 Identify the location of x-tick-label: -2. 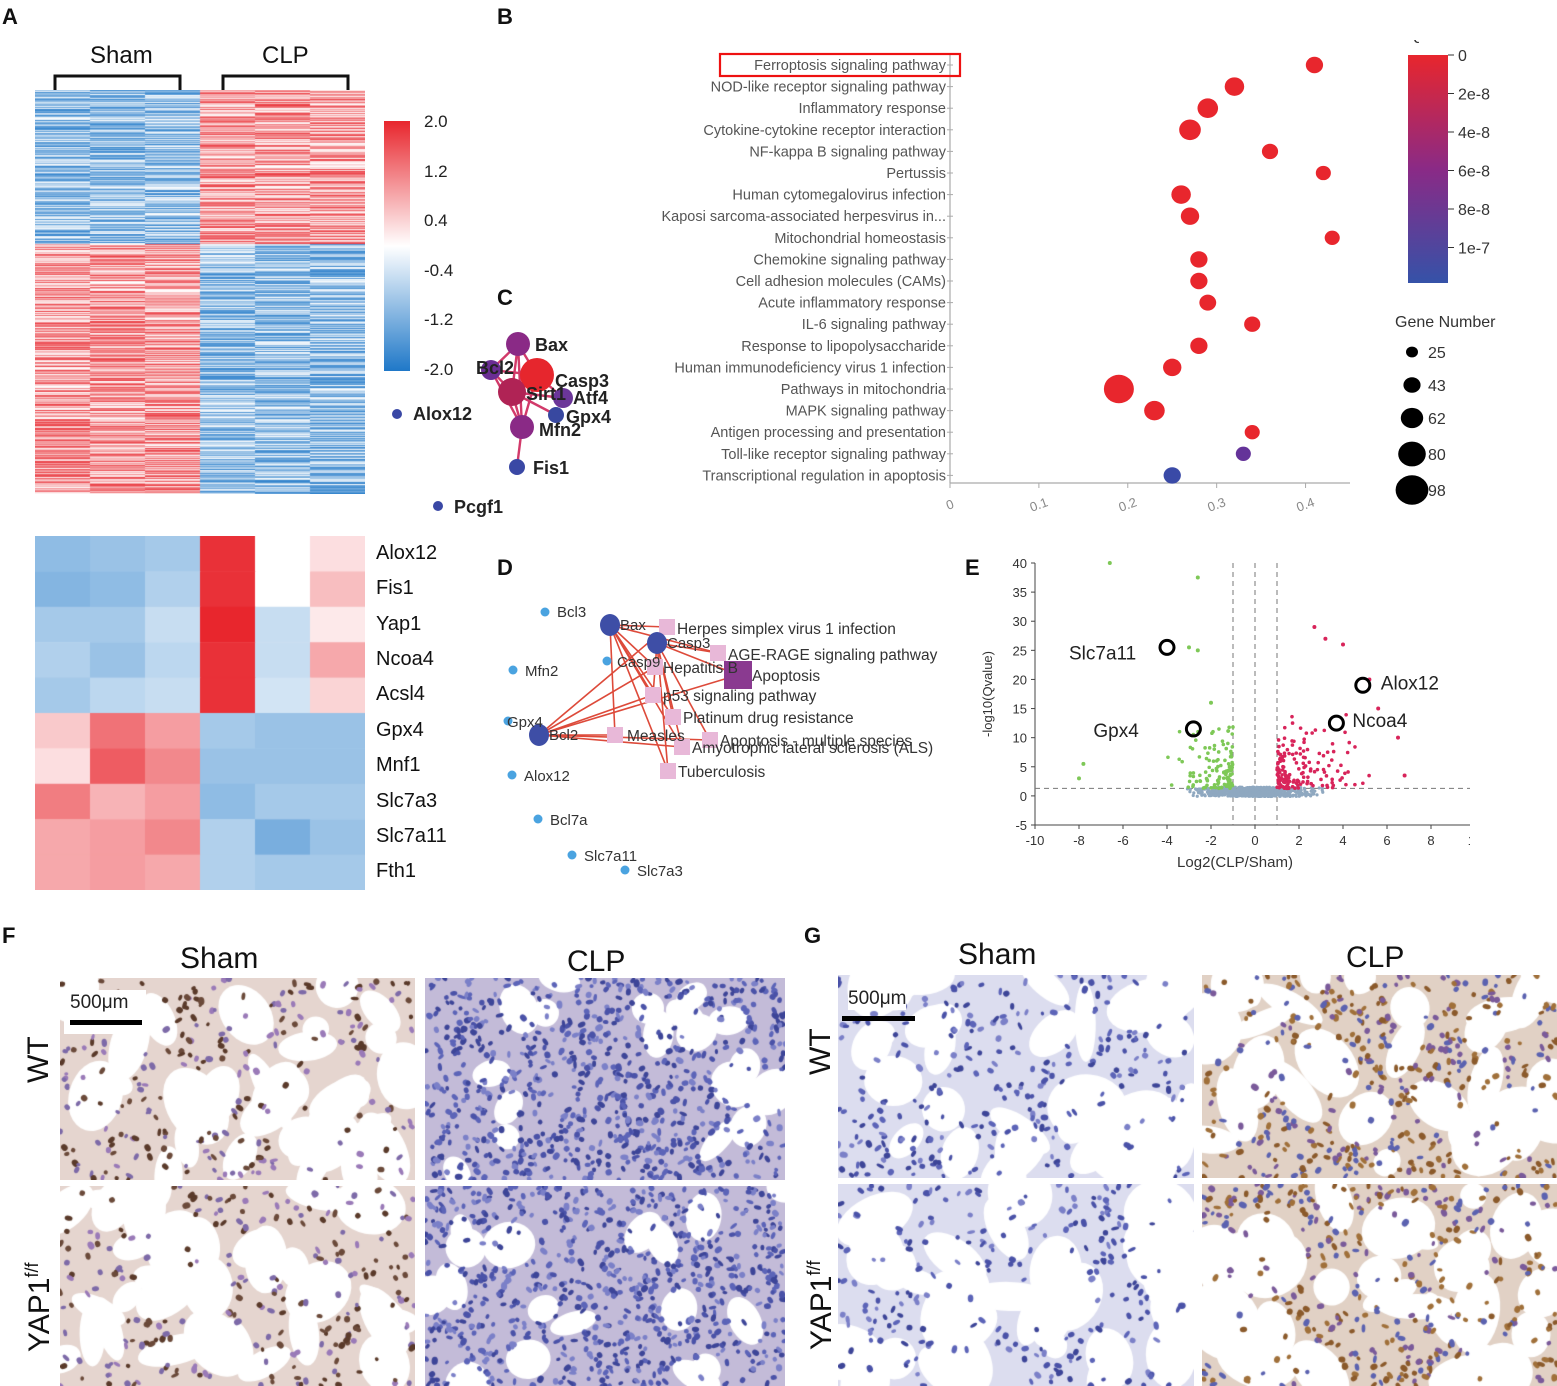
(1211, 840).